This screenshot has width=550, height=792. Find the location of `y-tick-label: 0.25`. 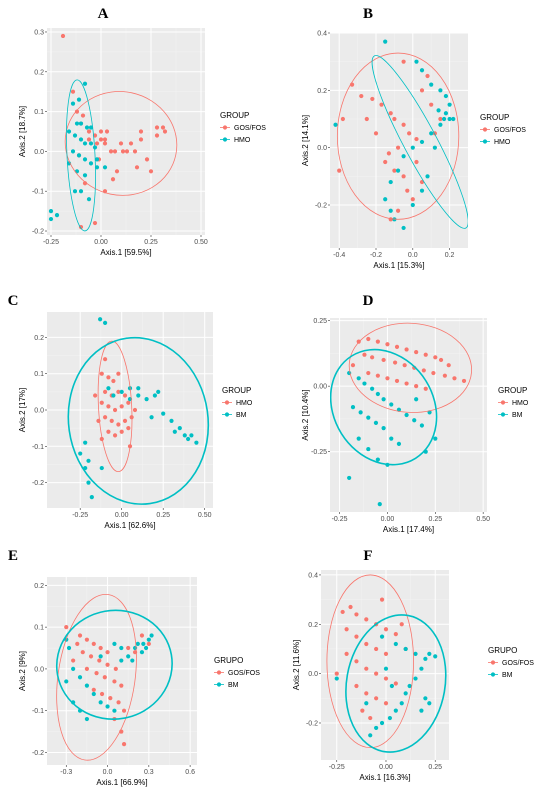

y-tick-label: 0.25 is located at coordinates (320, 321).